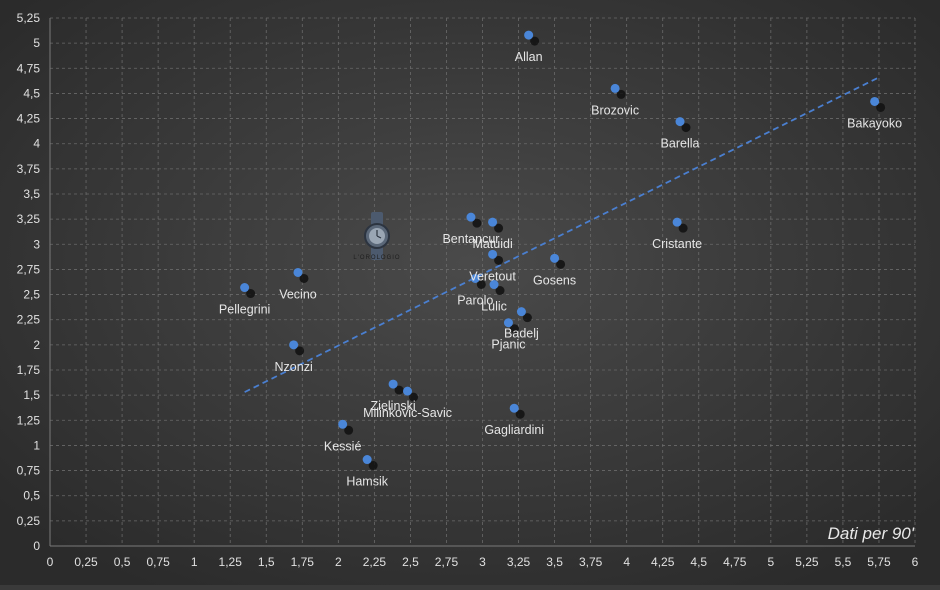 The height and width of the screenshot is (590, 940). Describe the element at coordinates (338, 562) in the screenshot. I see `x-tick-label: 2` at that location.